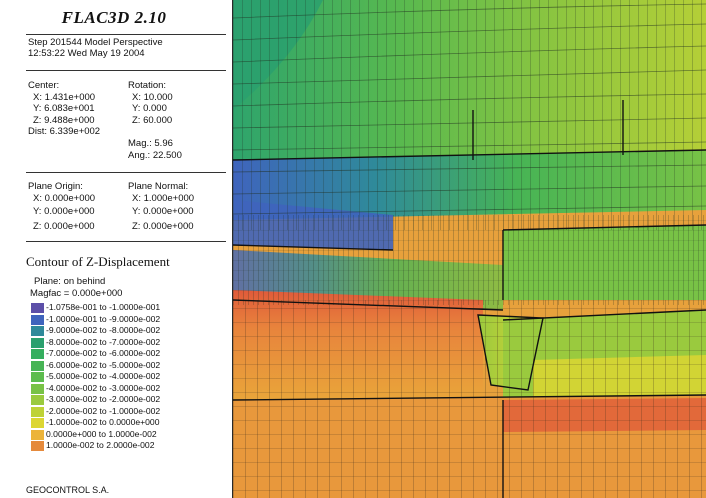  What do you see at coordinates (163, 226) in the screenshot?
I see `plane-normal-z: Z: 0.000e+000` at bounding box center [163, 226].